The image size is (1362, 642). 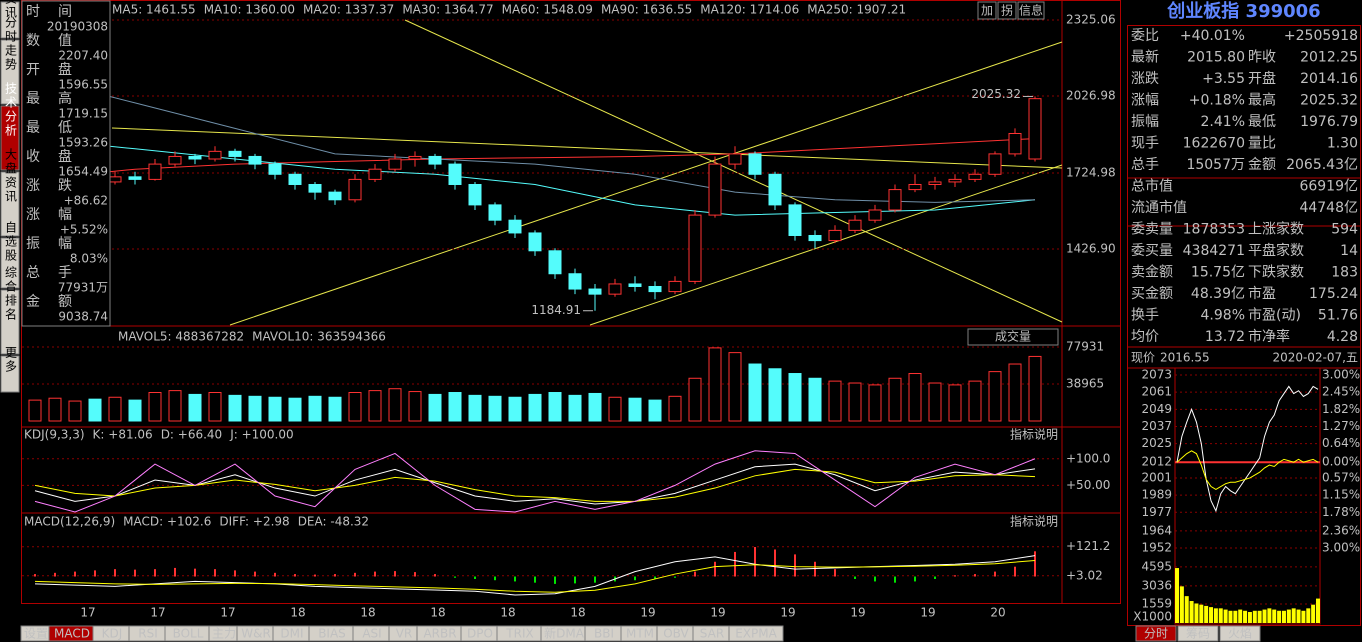 I want to click on y-tick-label: 1989, so click(x=1156, y=495).